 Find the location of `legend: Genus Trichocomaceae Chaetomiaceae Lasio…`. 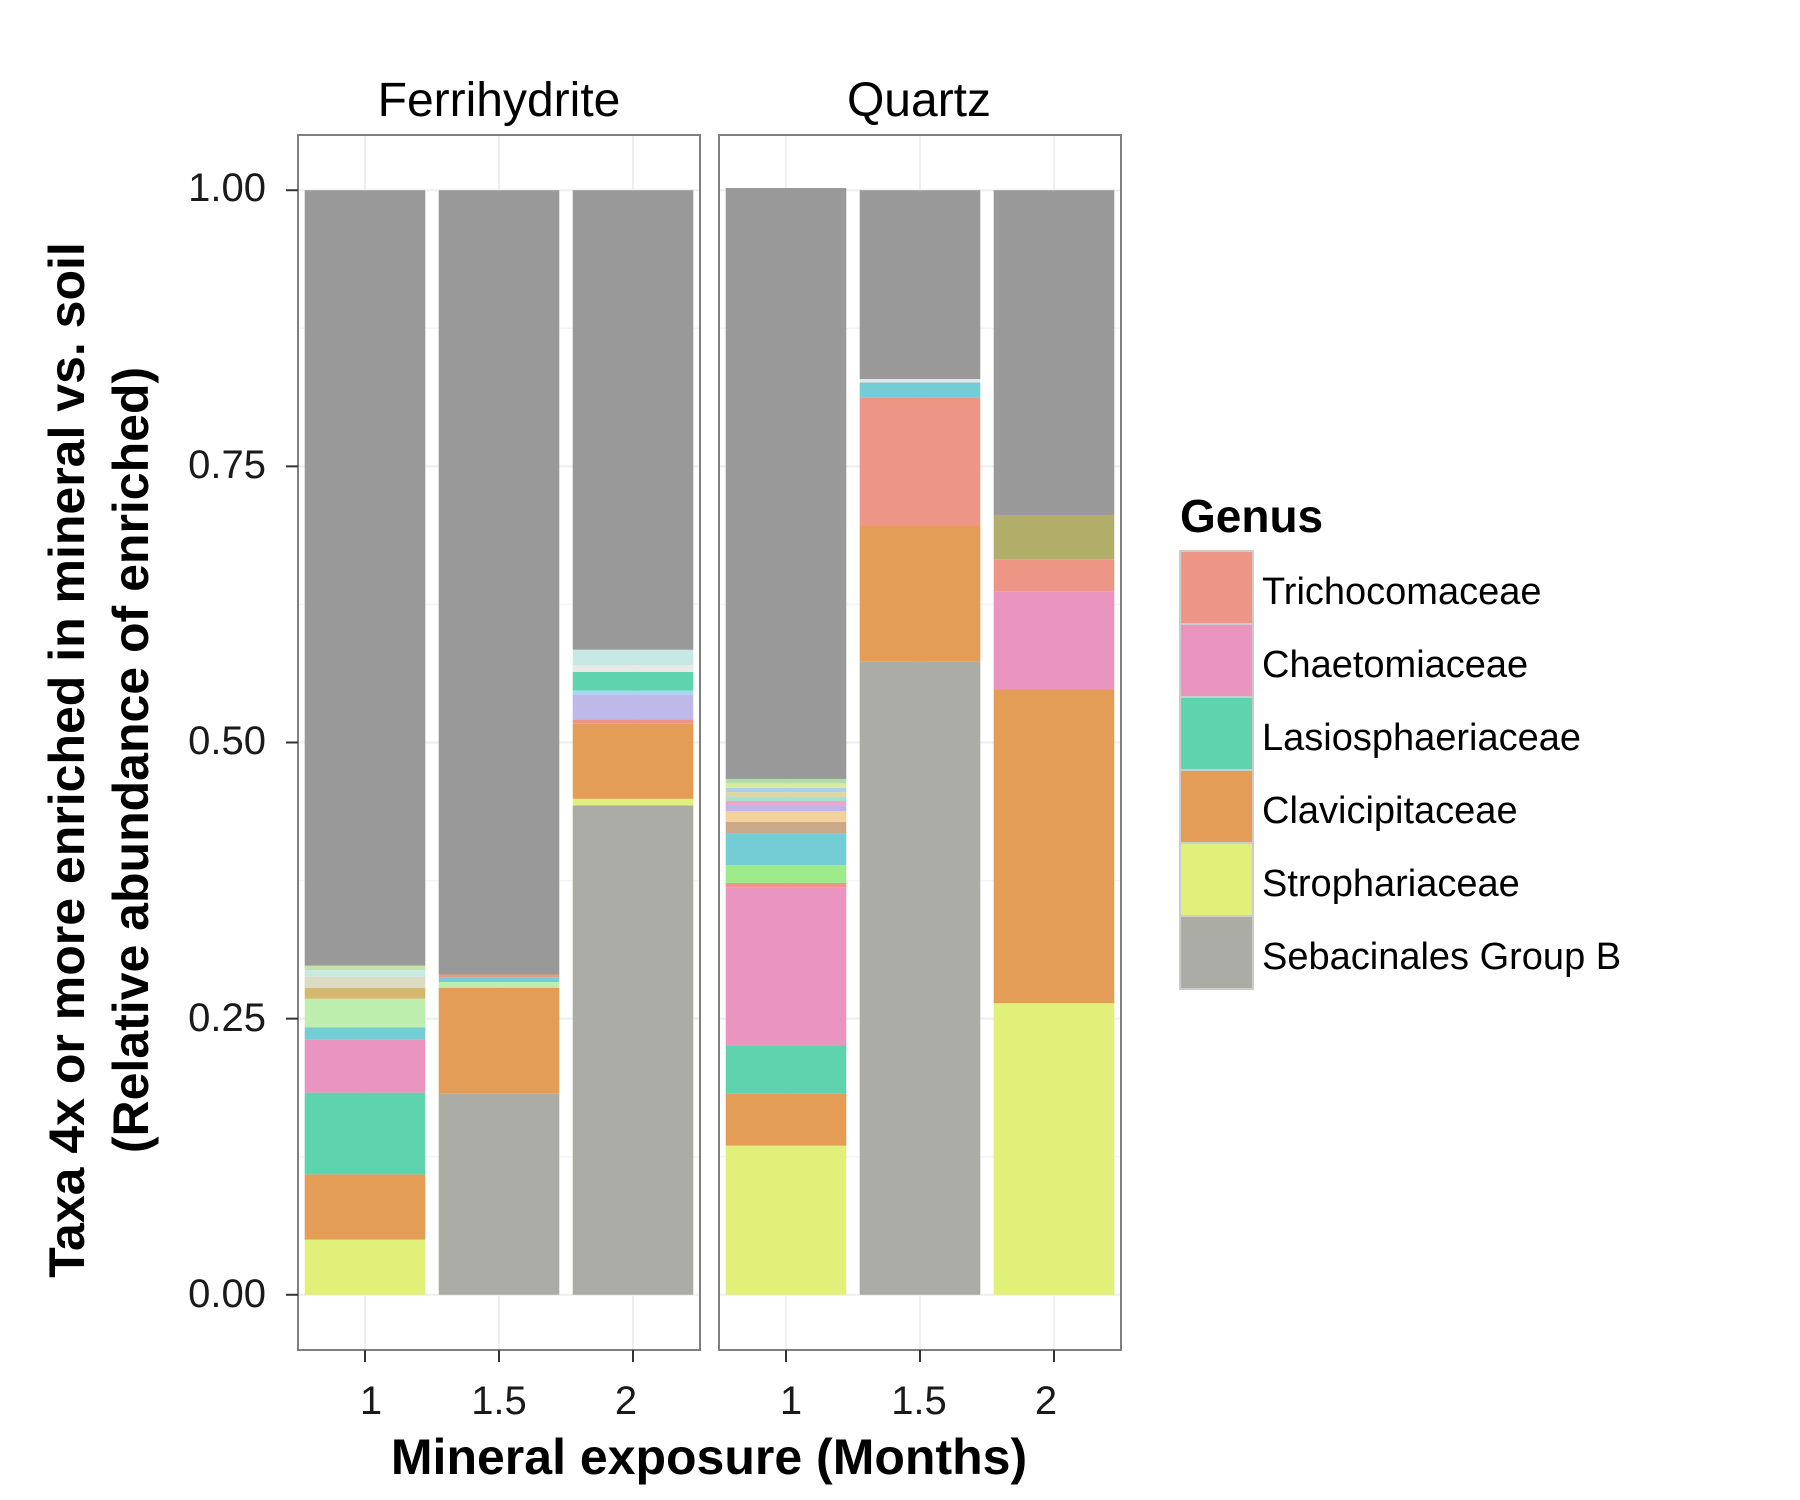

legend: Genus Trichocomaceae Chaetomiaceae Lasio… is located at coordinates (1400, 740).